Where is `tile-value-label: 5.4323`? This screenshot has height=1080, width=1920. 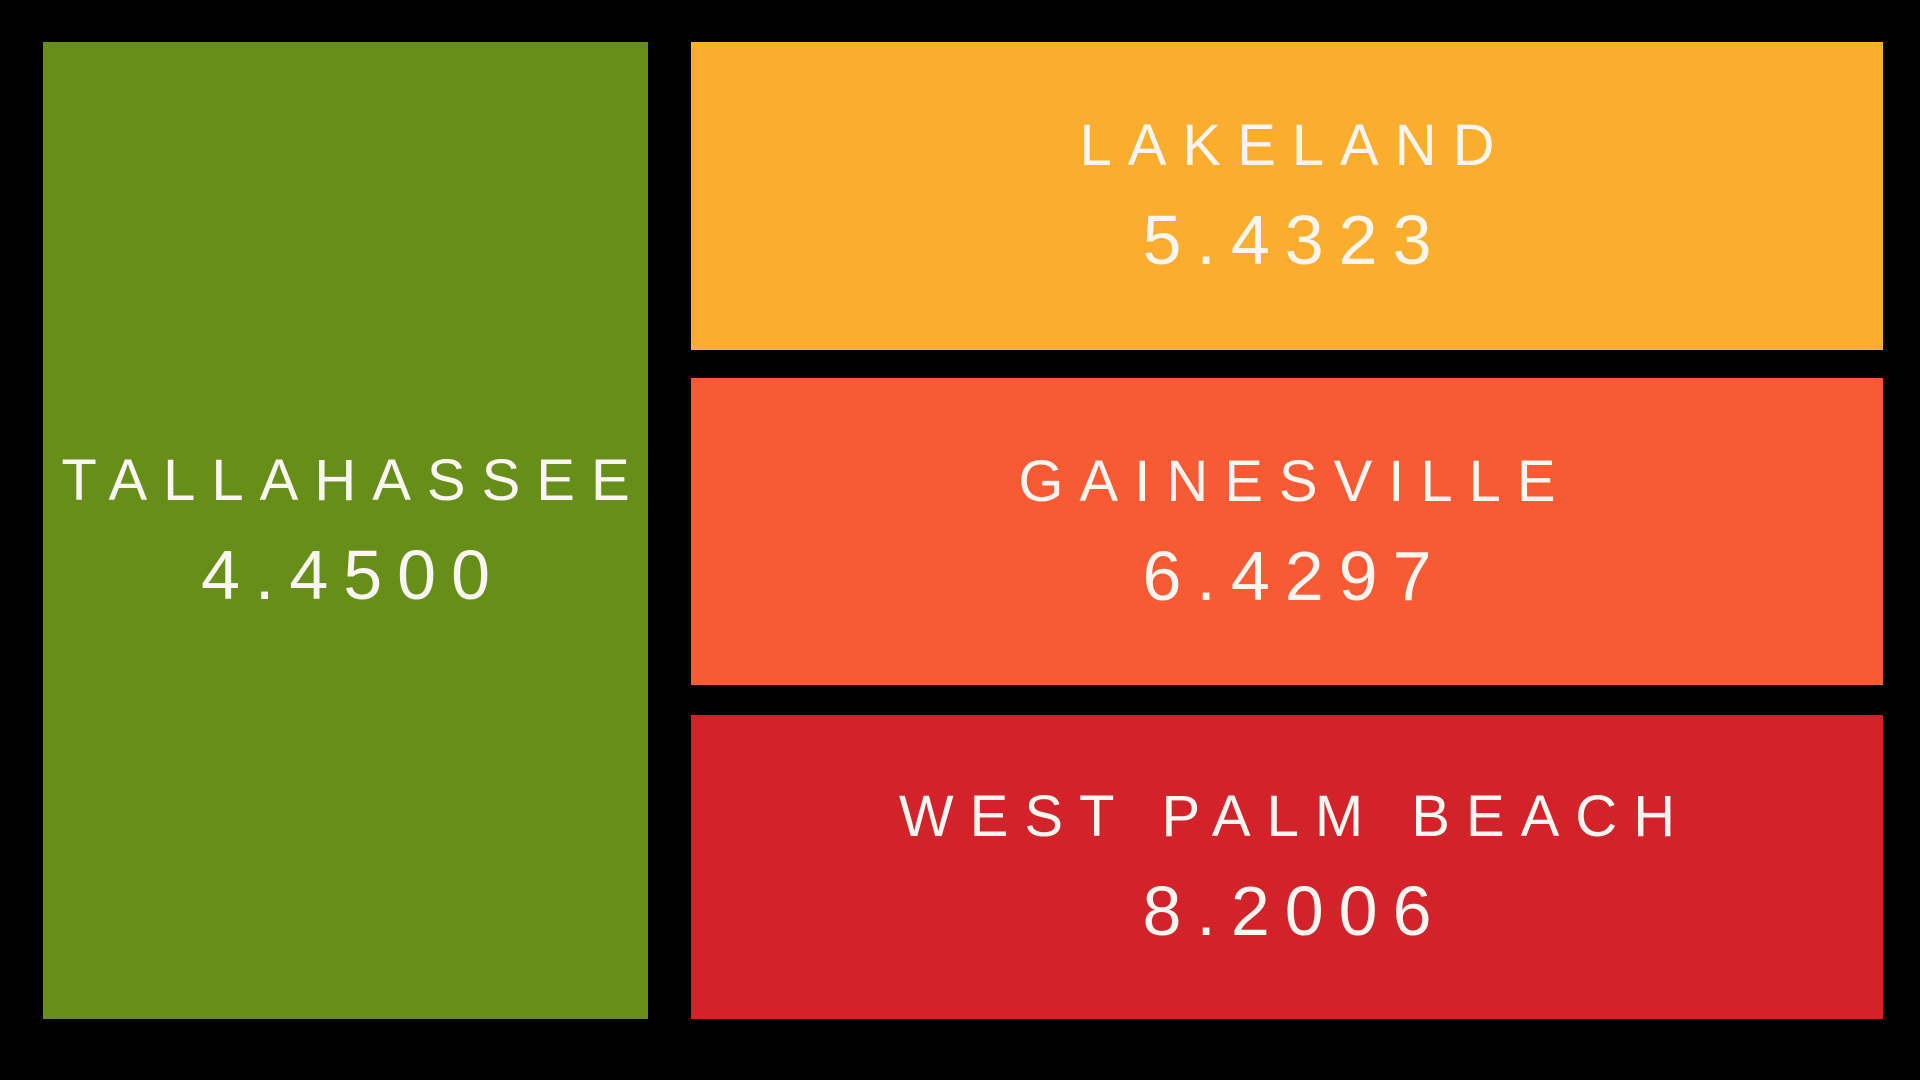
tile-value-label: 5.4323 is located at coordinates (1294, 240).